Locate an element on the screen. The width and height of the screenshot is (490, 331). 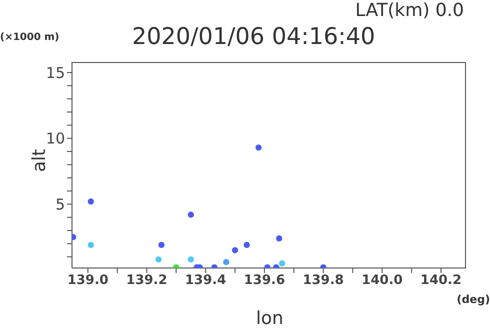
x-tick-label: 139.0 is located at coordinates (87, 280).